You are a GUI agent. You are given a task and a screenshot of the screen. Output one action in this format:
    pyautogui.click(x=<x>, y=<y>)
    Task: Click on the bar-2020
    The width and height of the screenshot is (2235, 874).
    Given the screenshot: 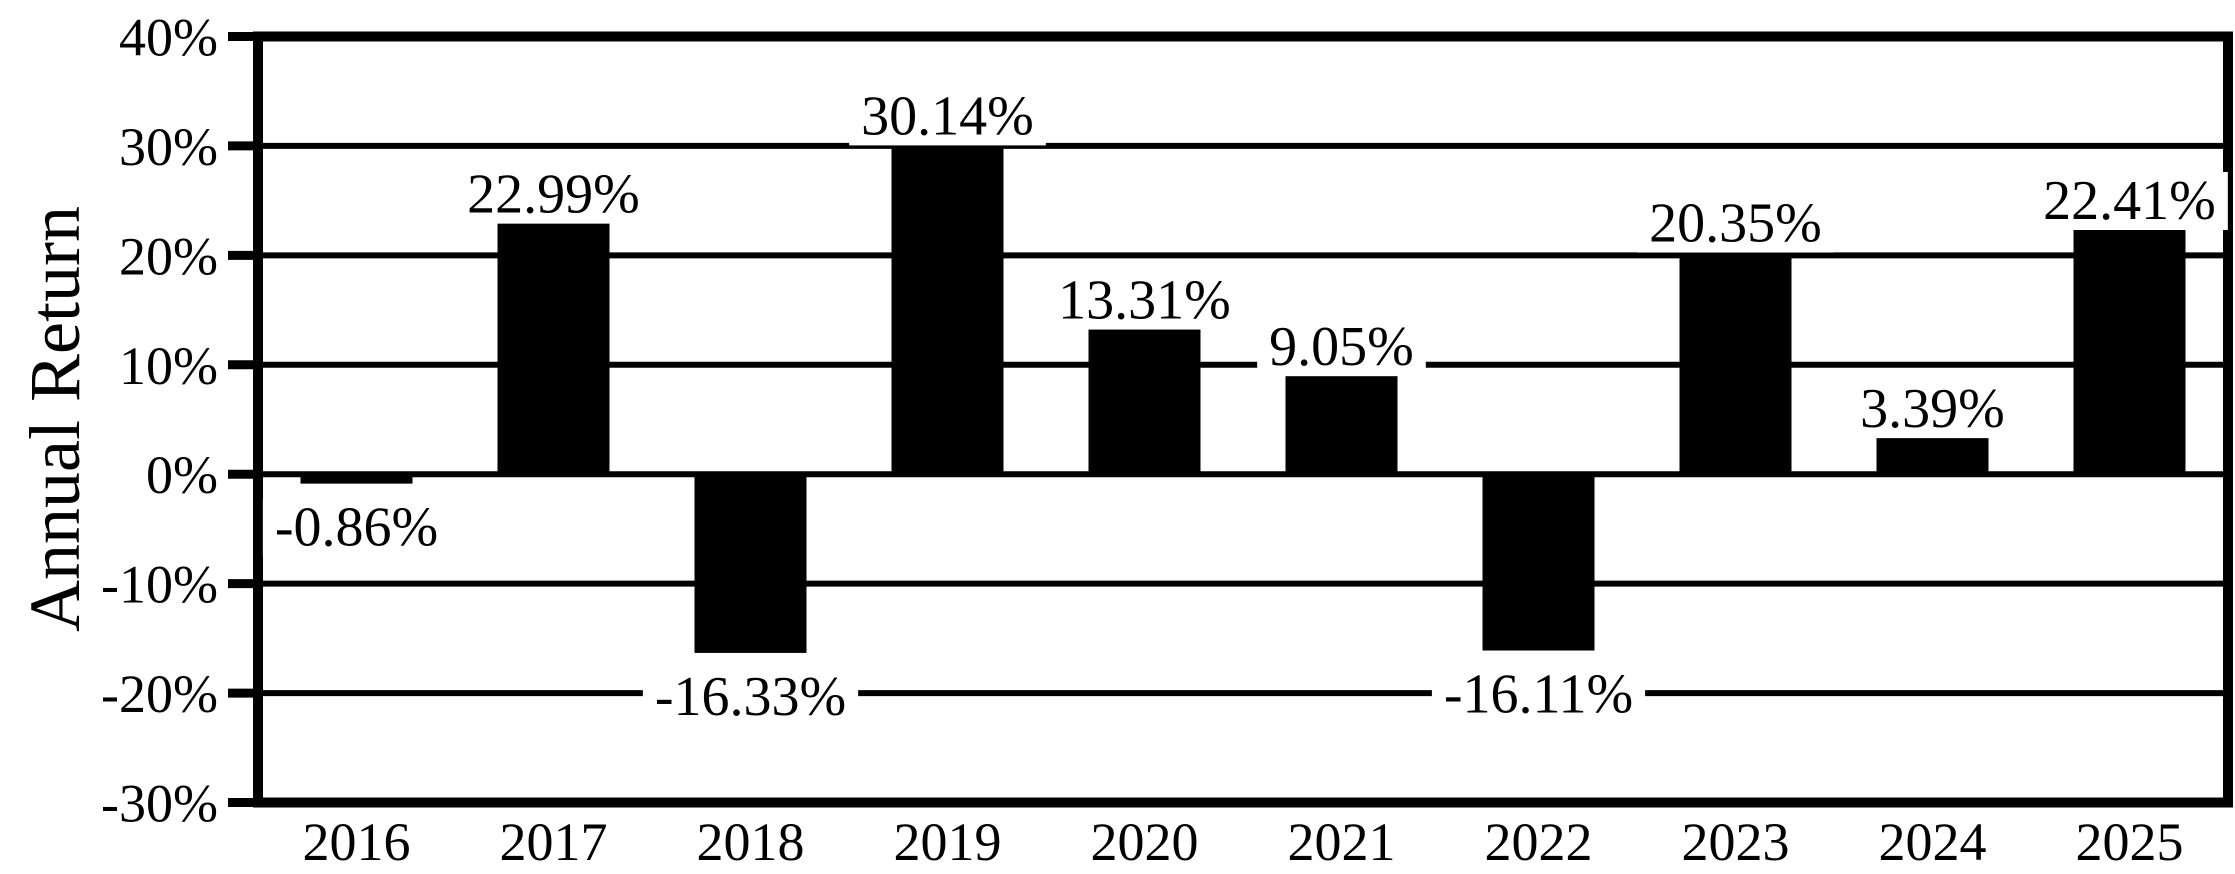 What is the action you would take?
    pyautogui.click(x=1144, y=401)
    